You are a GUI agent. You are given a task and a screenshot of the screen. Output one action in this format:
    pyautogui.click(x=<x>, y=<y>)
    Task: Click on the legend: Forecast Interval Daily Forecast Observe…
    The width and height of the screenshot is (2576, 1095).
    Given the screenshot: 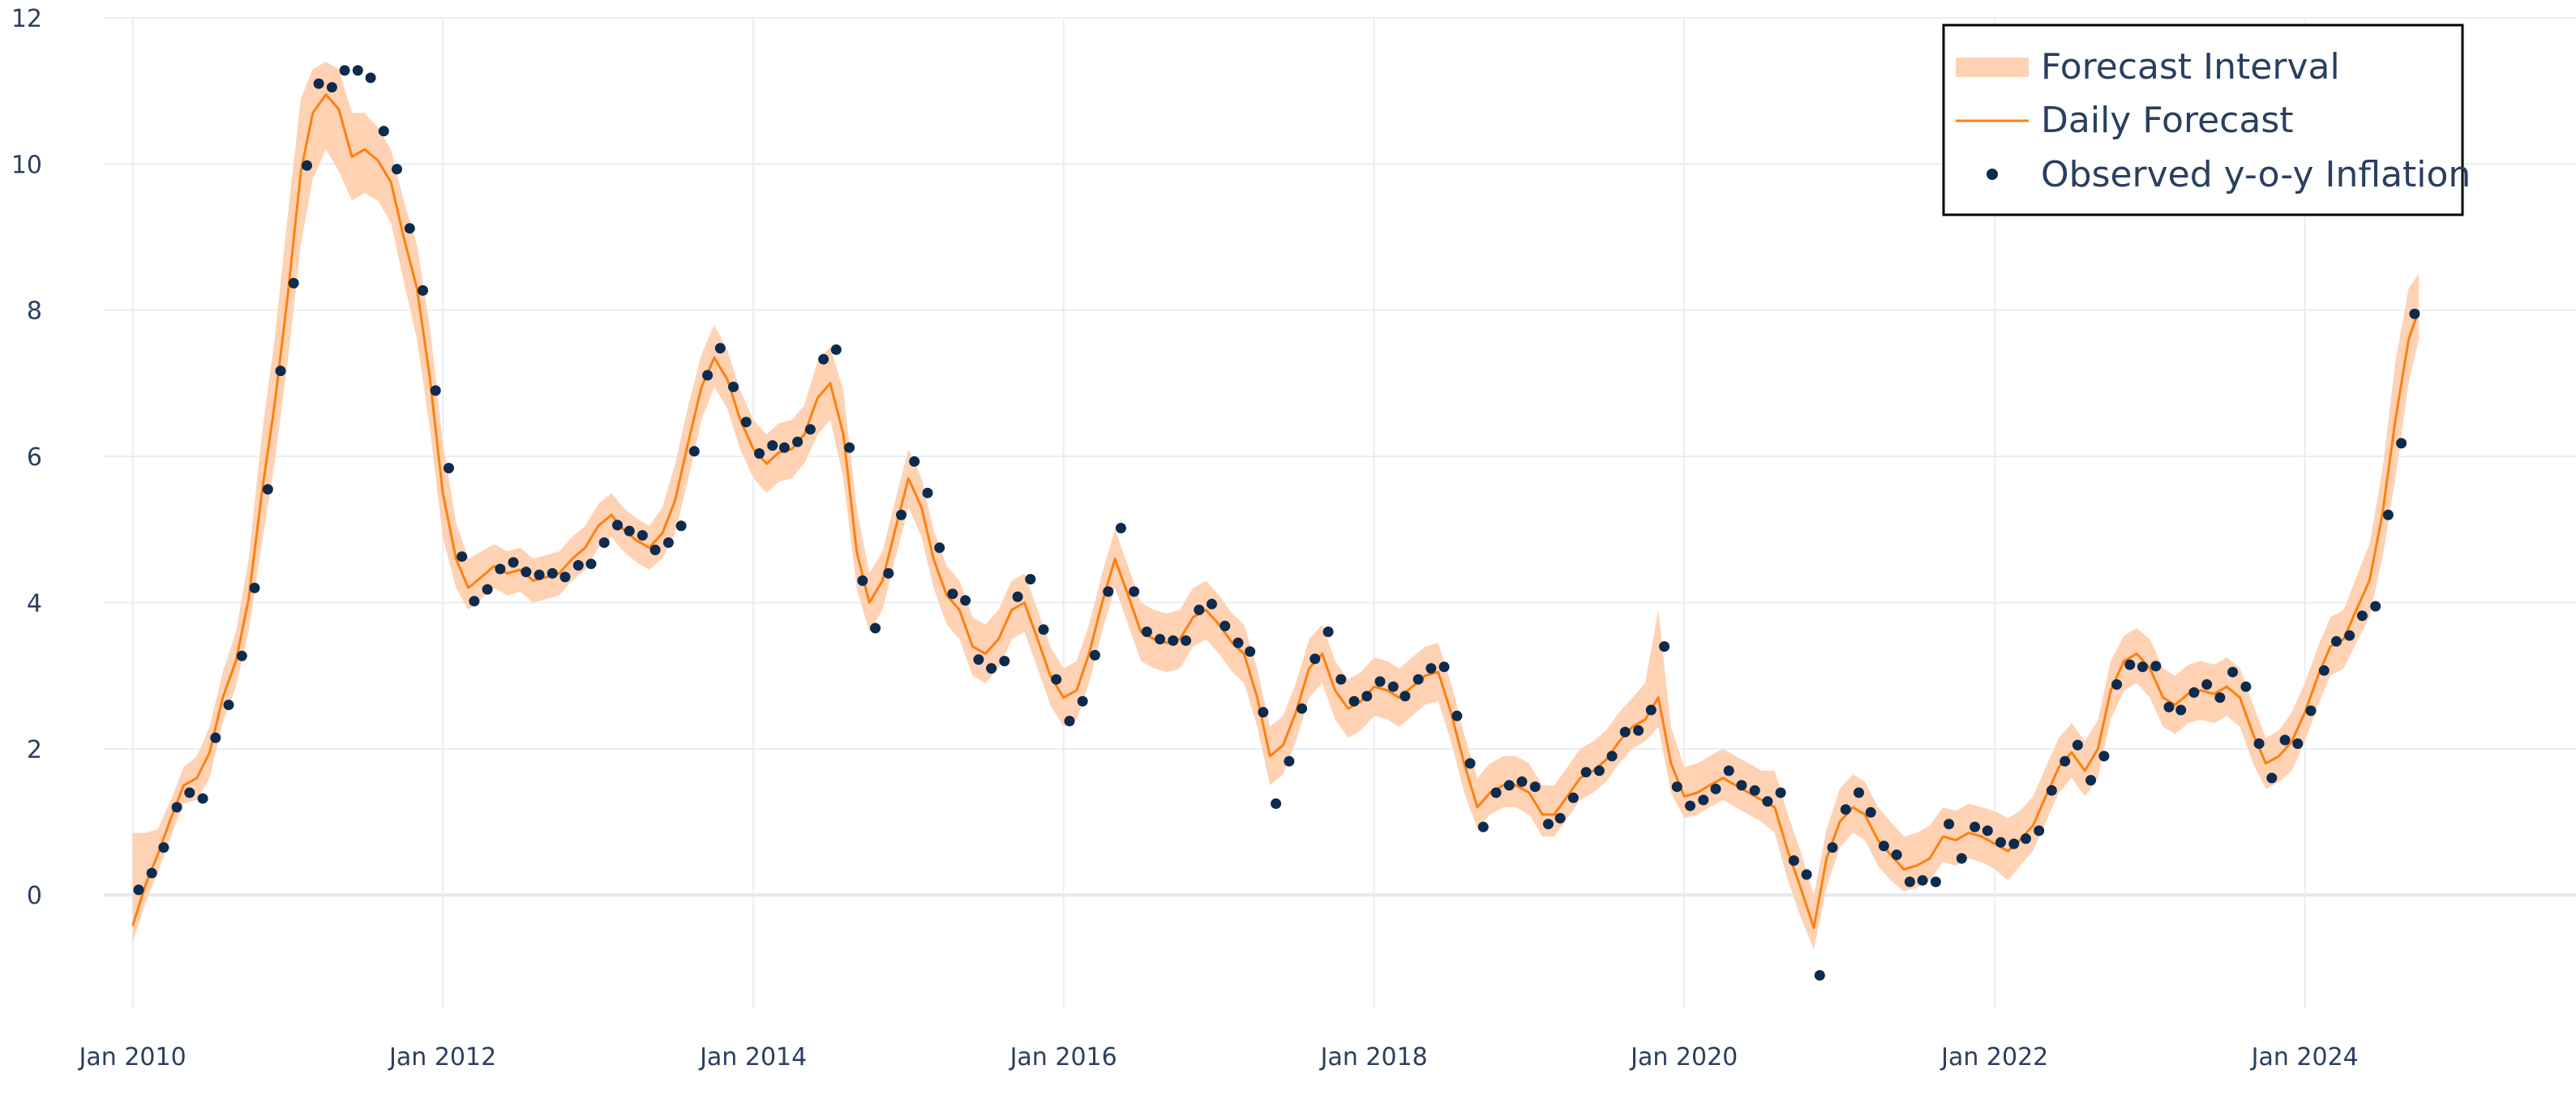 What is the action you would take?
    pyautogui.click(x=2206, y=120)
    